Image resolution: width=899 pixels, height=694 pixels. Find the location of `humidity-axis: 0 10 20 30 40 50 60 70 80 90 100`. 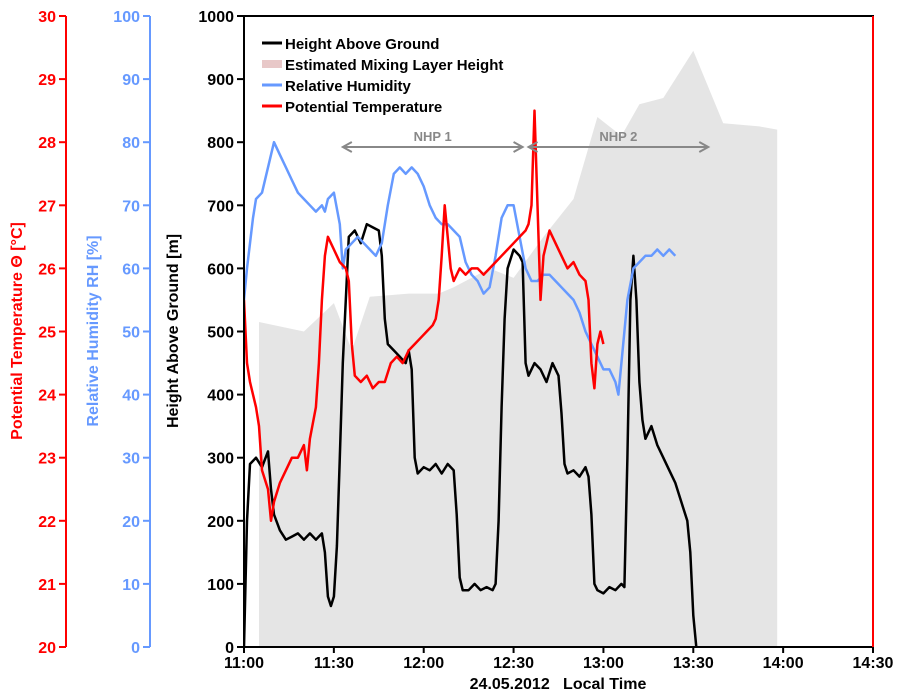

humidity-axis: 0 10 20 30 40 50 60 70 80 90 100 is located at coordinates (132, 333).